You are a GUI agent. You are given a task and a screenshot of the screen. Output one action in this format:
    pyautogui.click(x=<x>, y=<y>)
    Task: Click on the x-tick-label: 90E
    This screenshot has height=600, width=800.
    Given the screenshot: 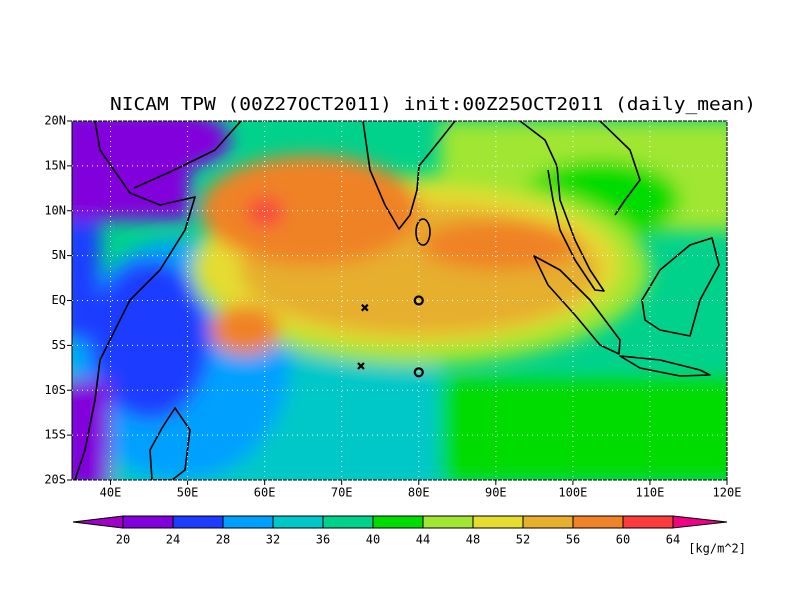 What is the action you would take?
    pyautogui.click(x=496, y=493)
    